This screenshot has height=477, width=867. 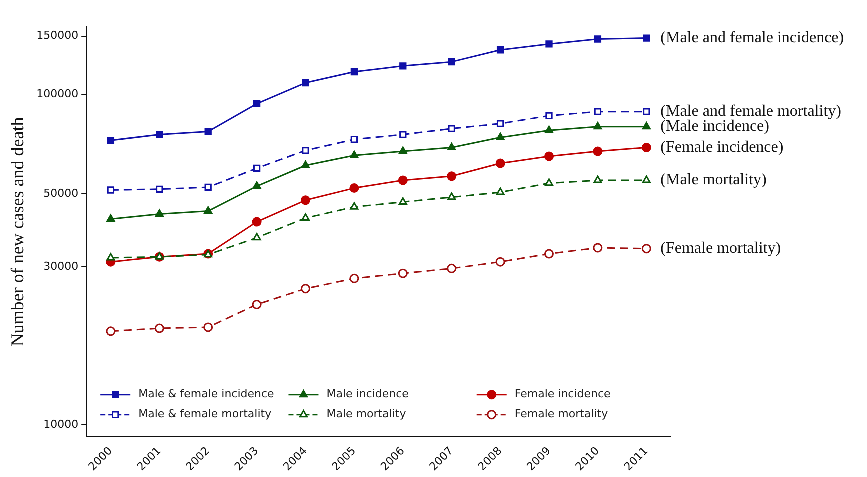 What do you see at coordinates (61, 267) in the screenshot?
I see `y-tick-label: 30000` at bounding box center [61, 267].